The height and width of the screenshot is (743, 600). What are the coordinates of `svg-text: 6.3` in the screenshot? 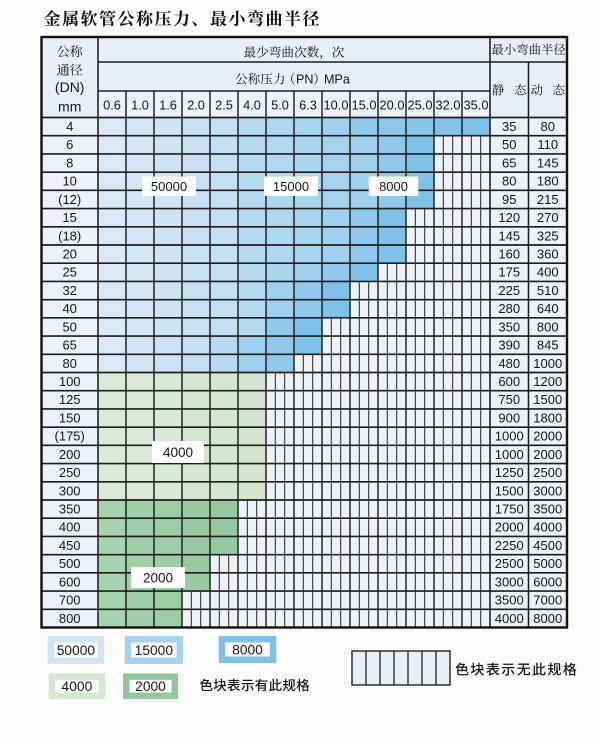 It's located at (308, 105).